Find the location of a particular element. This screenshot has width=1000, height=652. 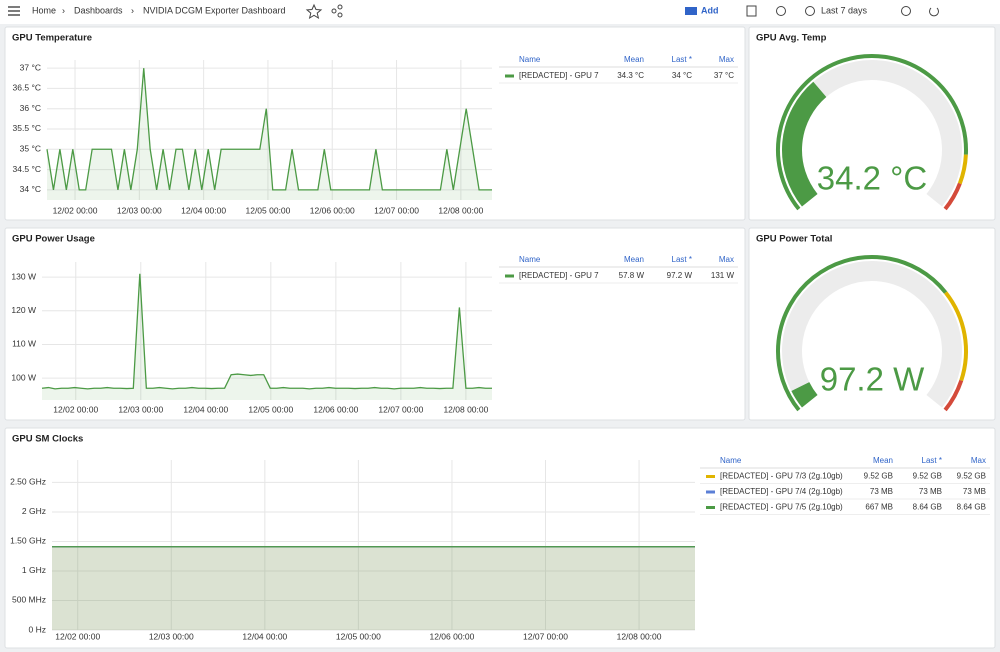

refresh-icon is located at coordinates (934, 12).